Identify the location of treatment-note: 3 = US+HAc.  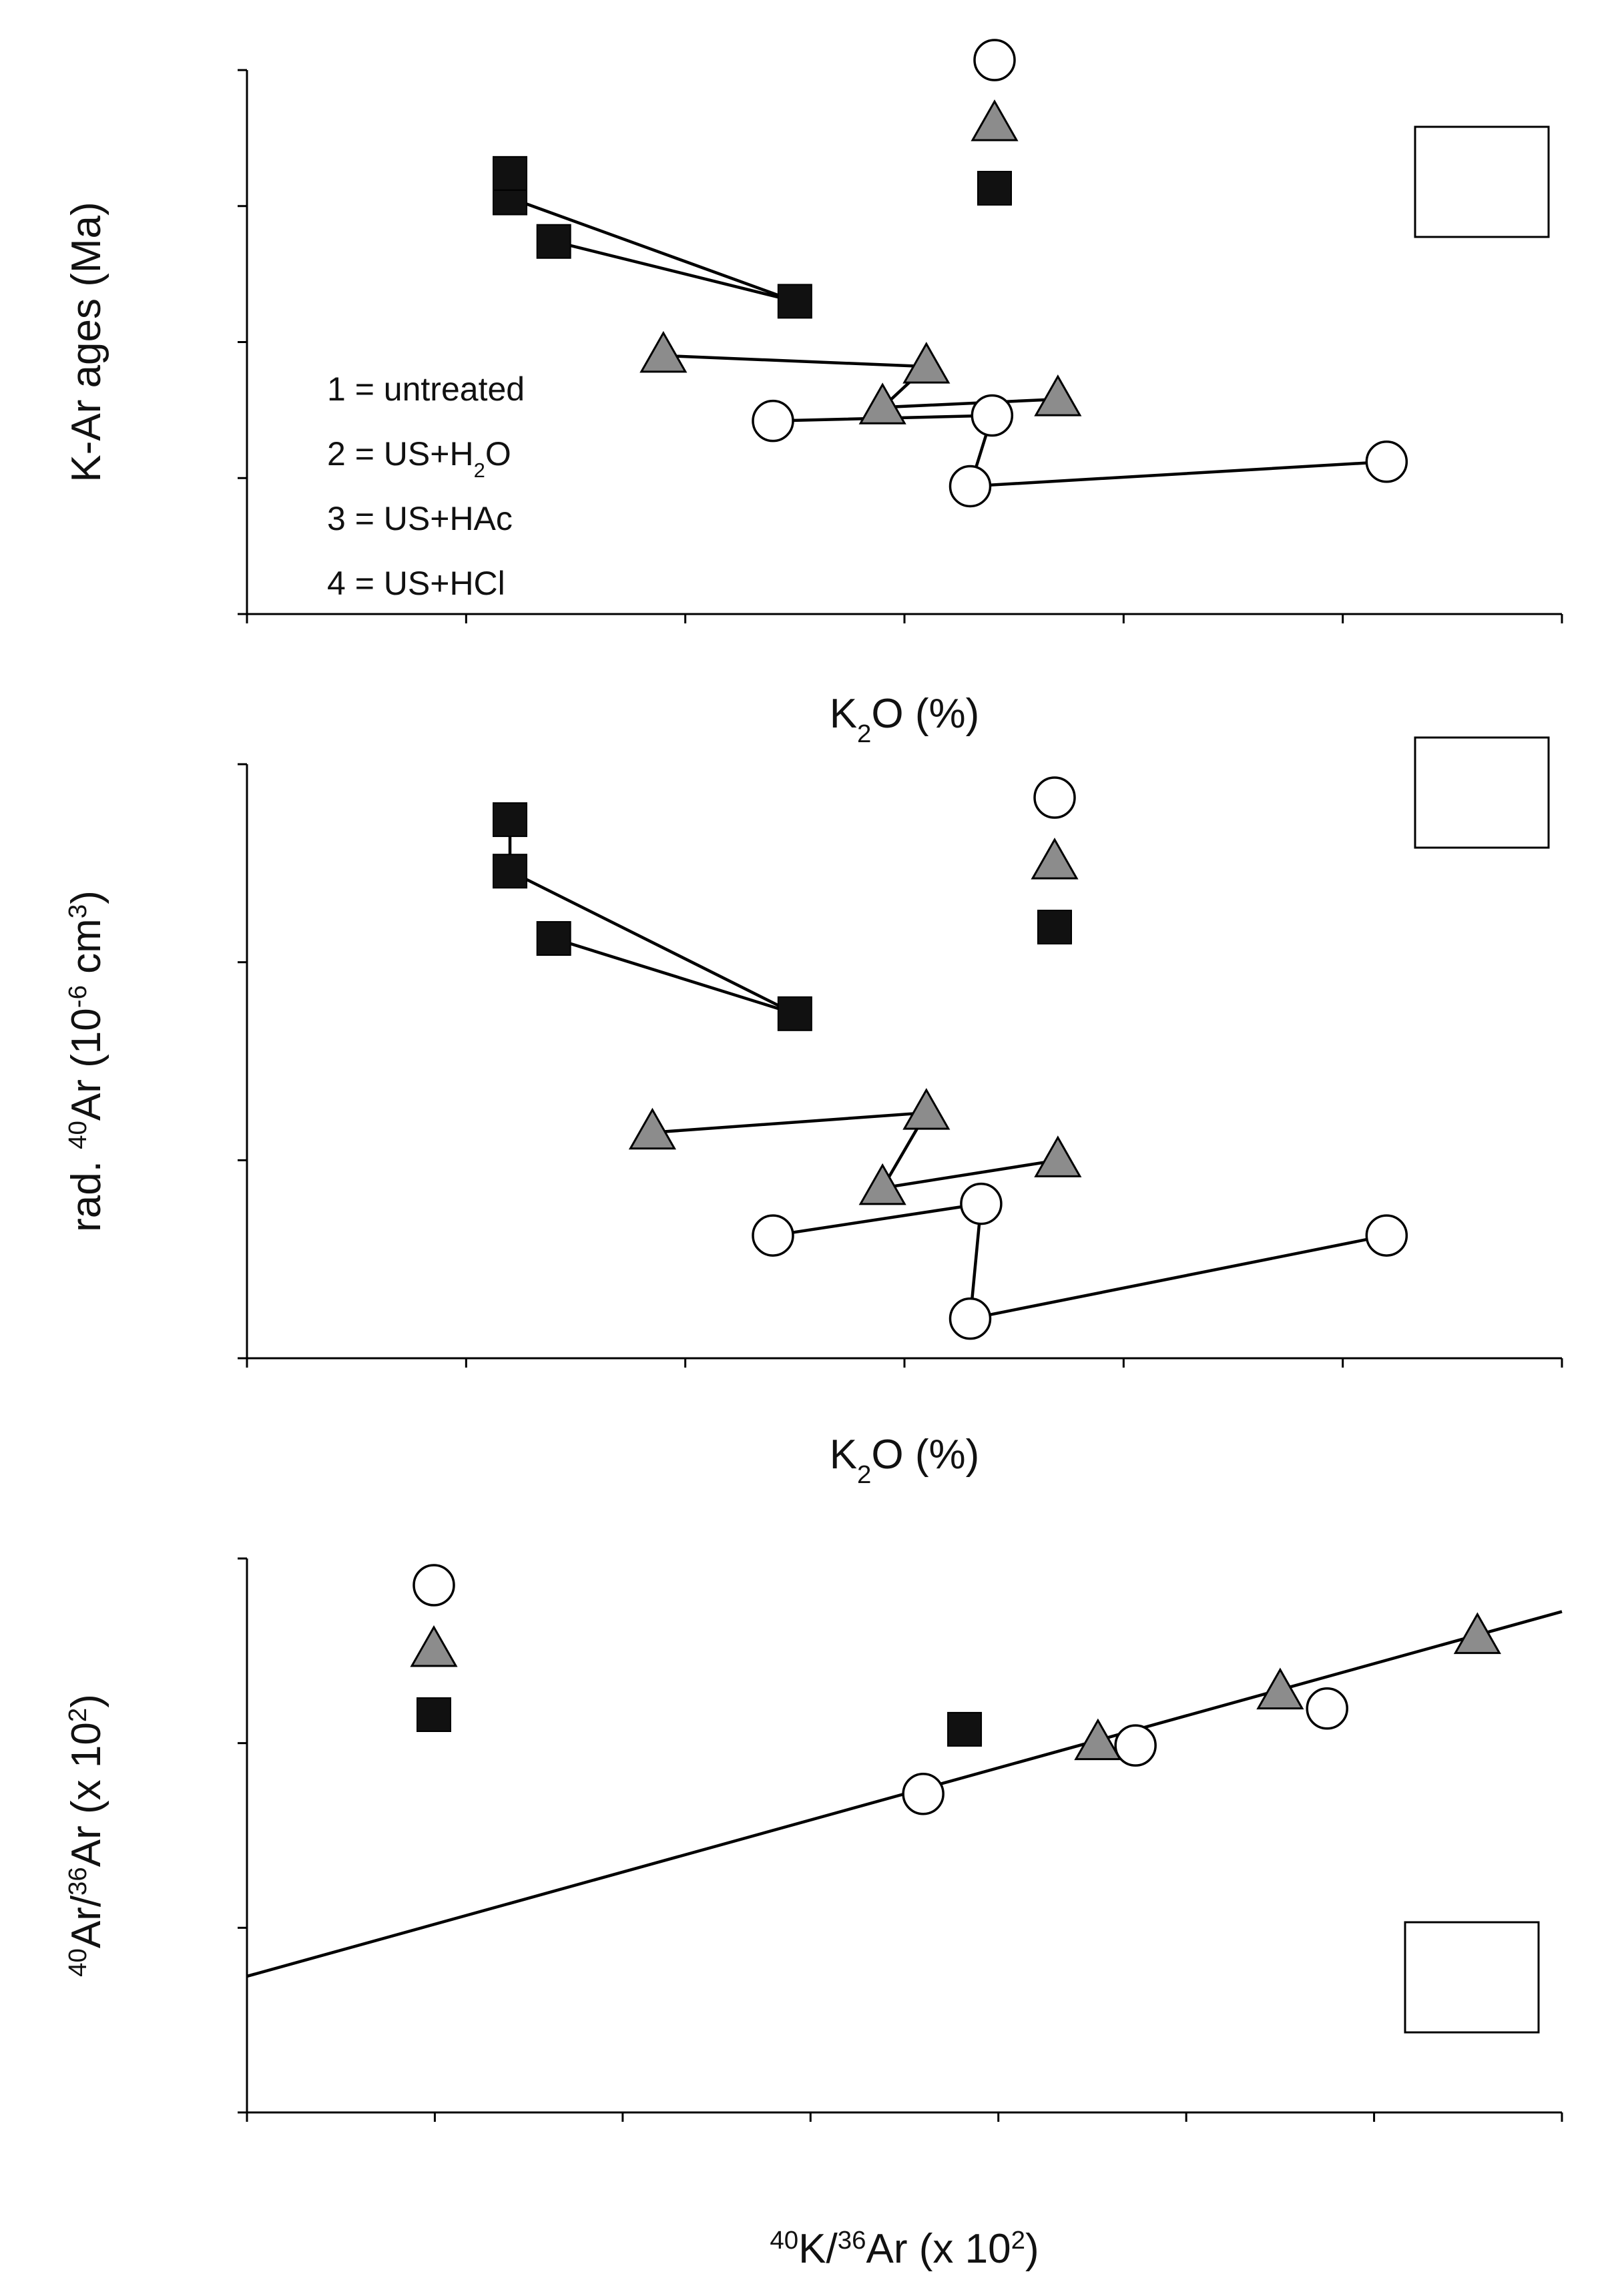
(420, 518).